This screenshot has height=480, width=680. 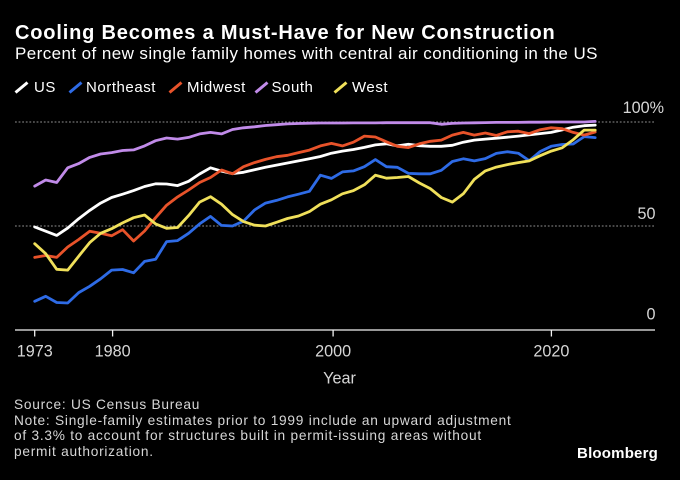 I want to click on svg-text: 1980, so click(x=113, y=352).